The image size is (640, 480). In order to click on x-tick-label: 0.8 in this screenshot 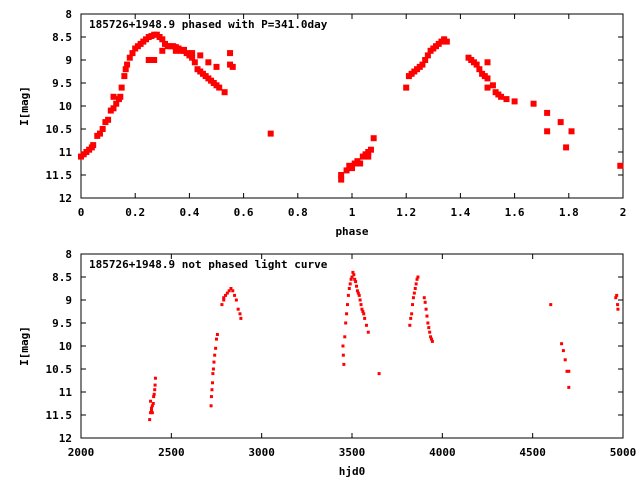, I will do `click(298, 212)`.